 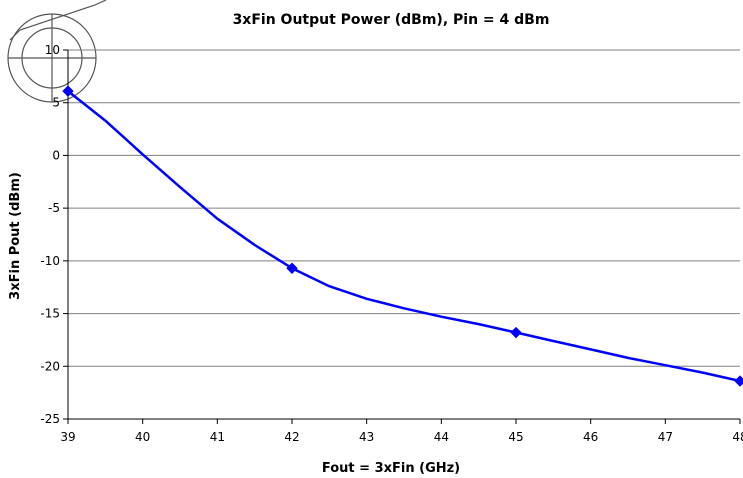 What do you see at coordinates (54, 208) in the screenshot?
I see `y-tick-label: -5` at bounding box center [54, 208].